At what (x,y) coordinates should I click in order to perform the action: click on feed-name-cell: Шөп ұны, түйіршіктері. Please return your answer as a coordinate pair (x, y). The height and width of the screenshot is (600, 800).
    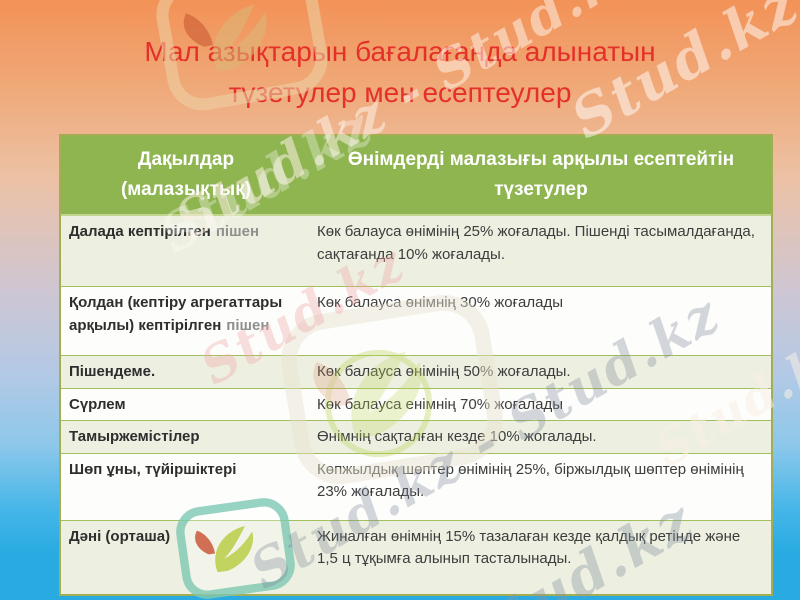
    Looking at the image, I should click on (186, 487).